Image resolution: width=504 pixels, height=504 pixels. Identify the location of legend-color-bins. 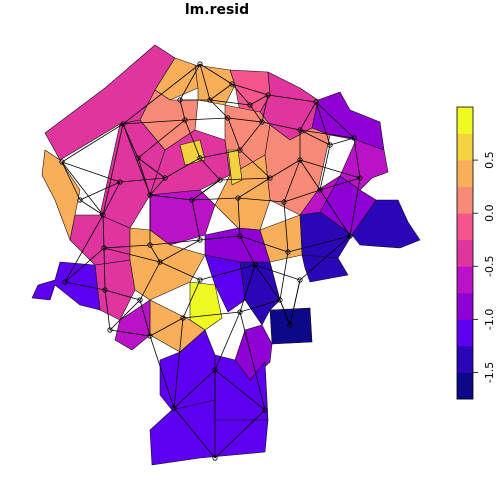
(465, 253).